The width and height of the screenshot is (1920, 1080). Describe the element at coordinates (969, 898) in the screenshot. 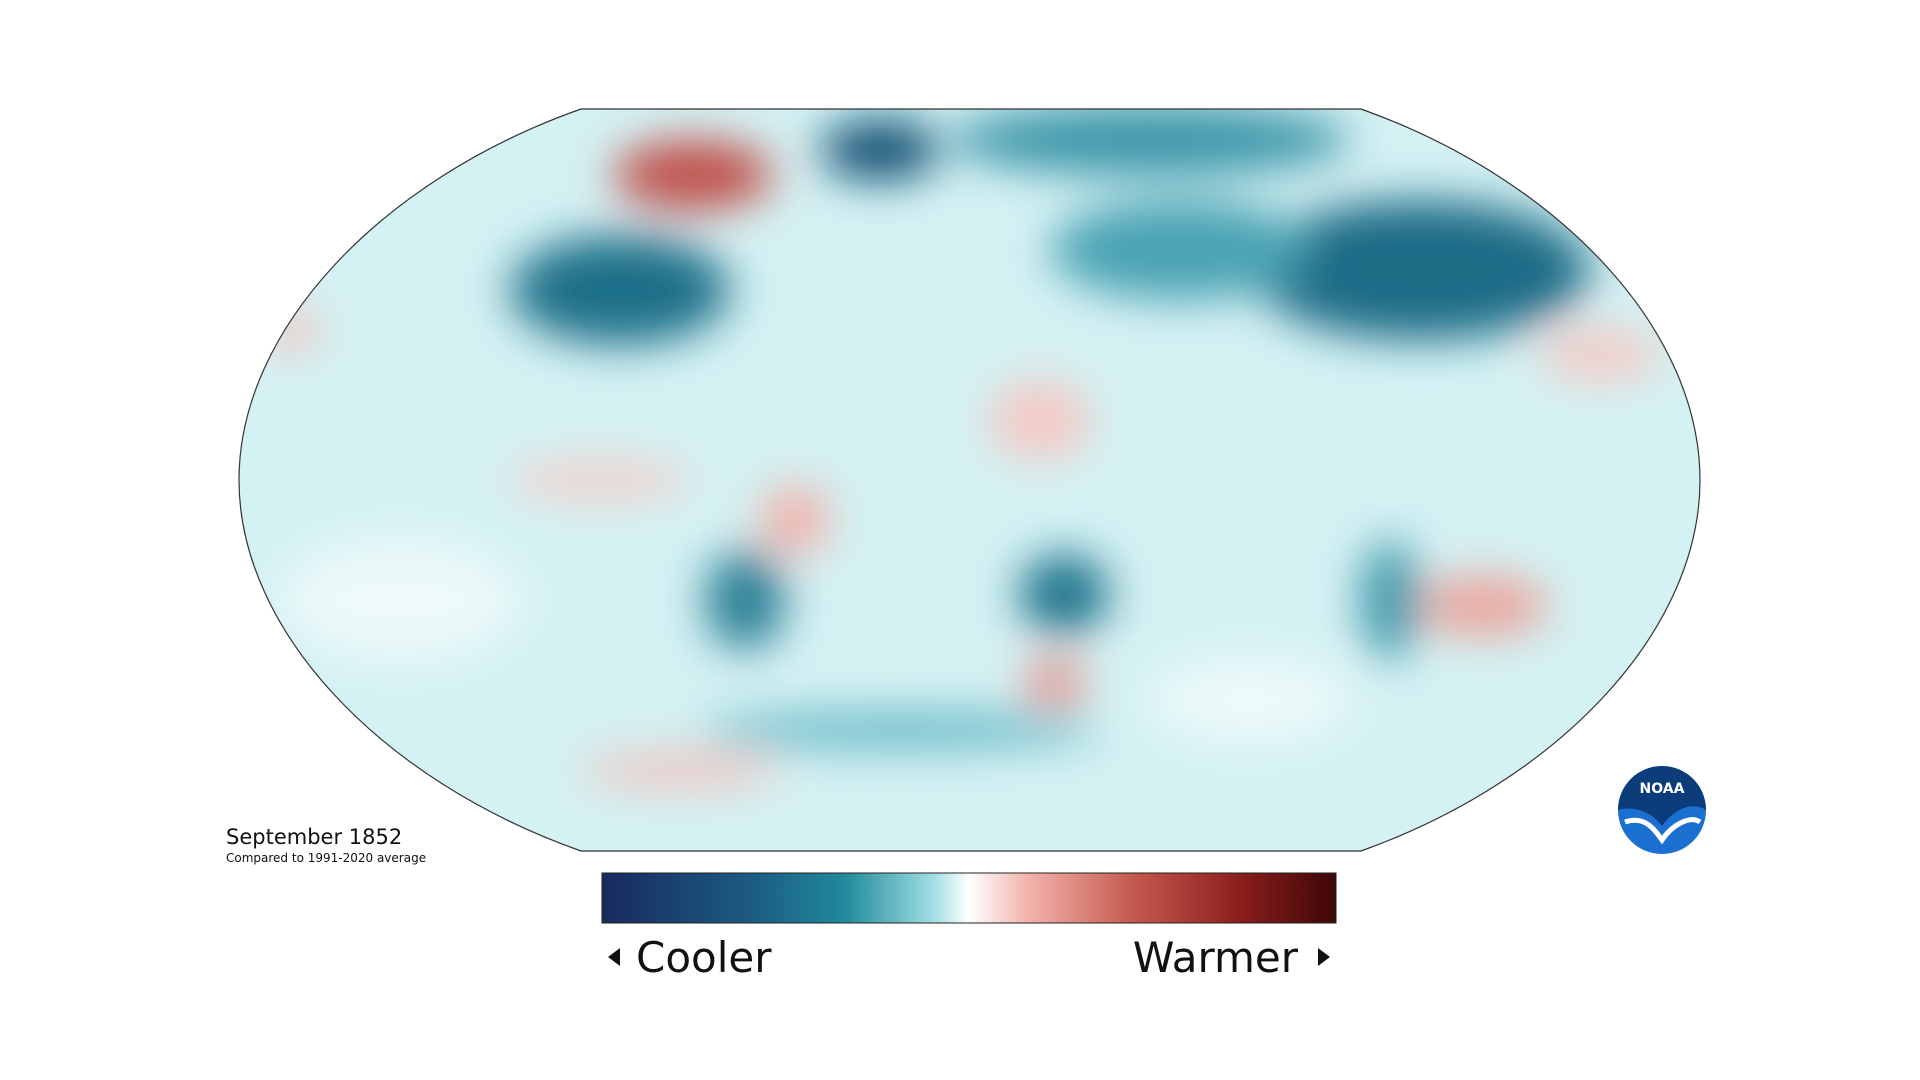

I see `colorbar` at that location.